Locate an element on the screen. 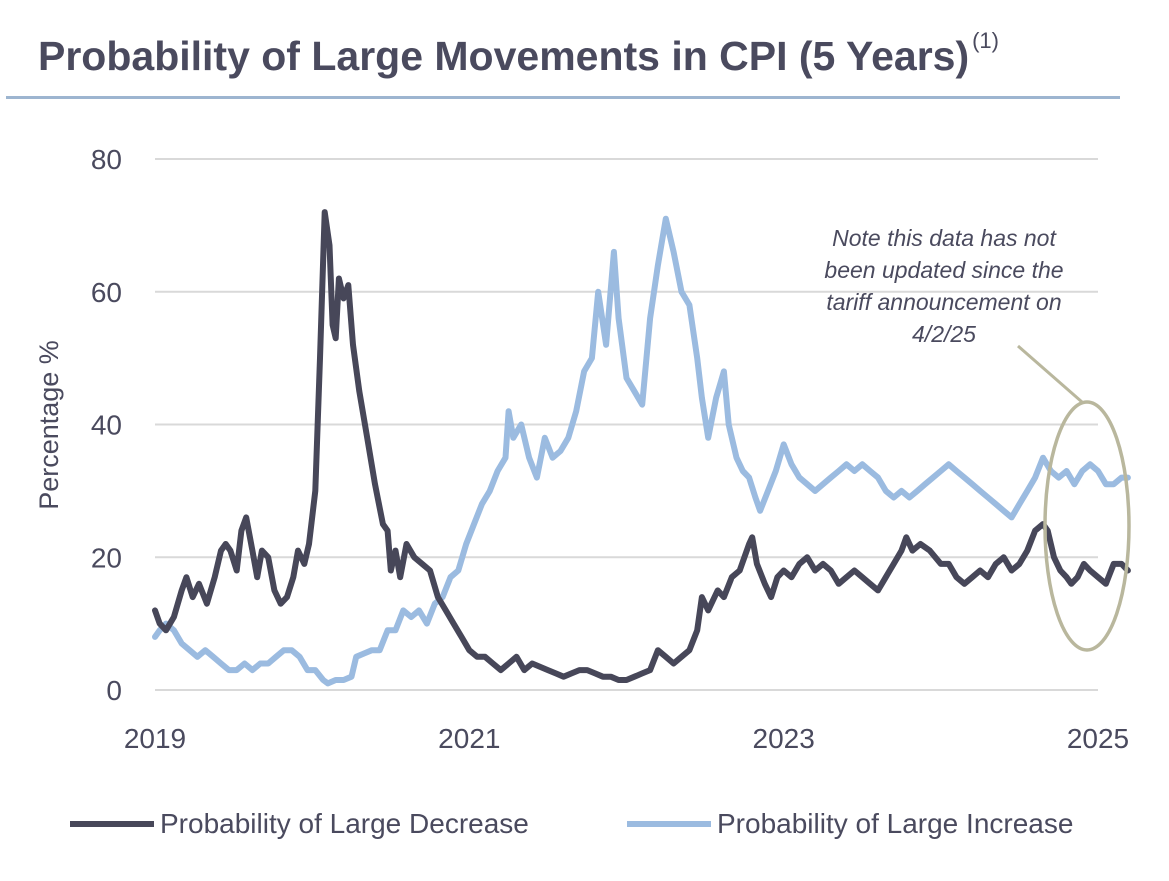  legend-swatch-decrease is located at coordinates (112, 824).